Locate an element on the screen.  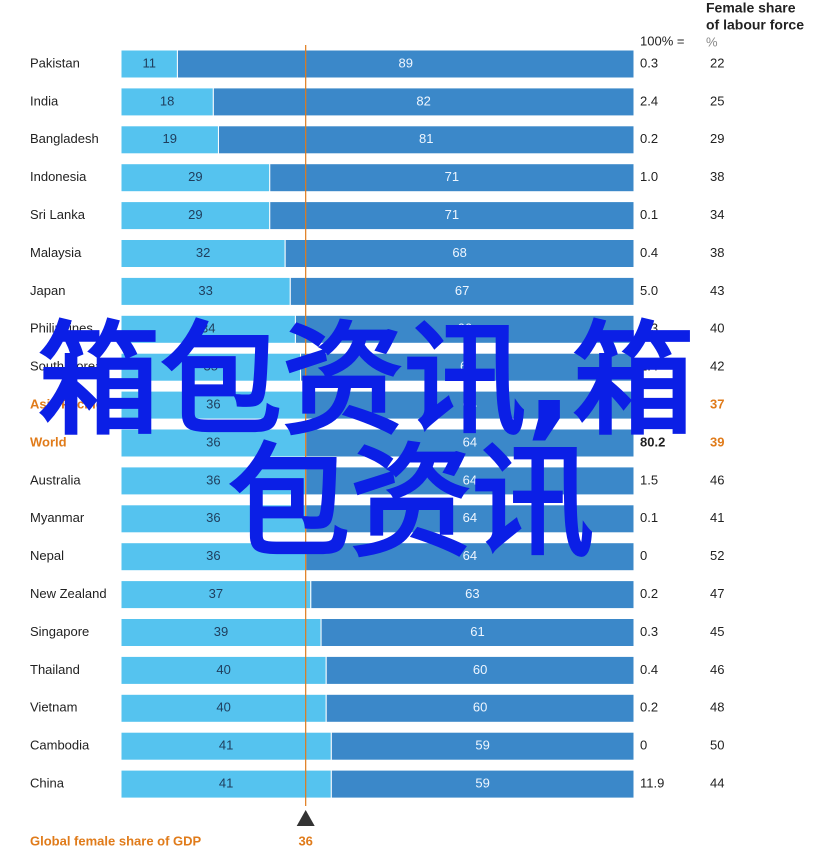
bar-value-label: 63 is located at coordinates (472, 593).